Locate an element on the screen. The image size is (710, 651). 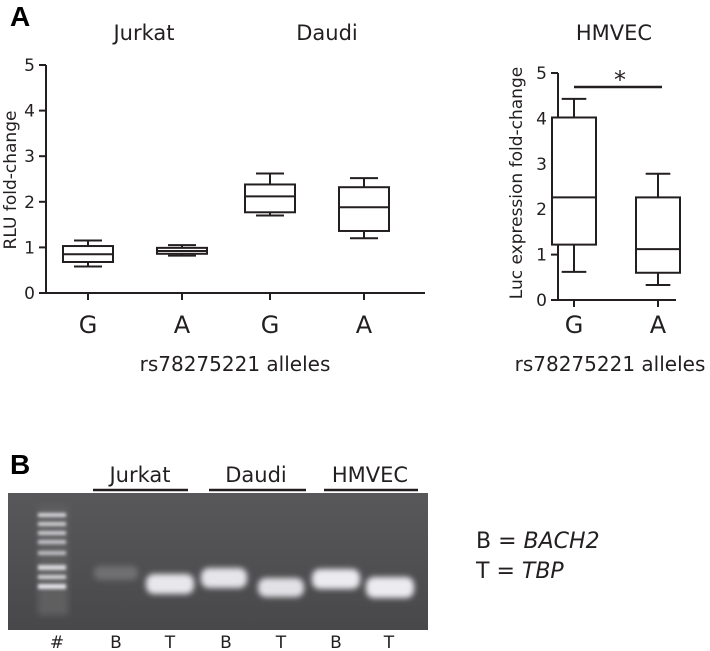
box-hmvec-g is located at coordinates (574, 185).